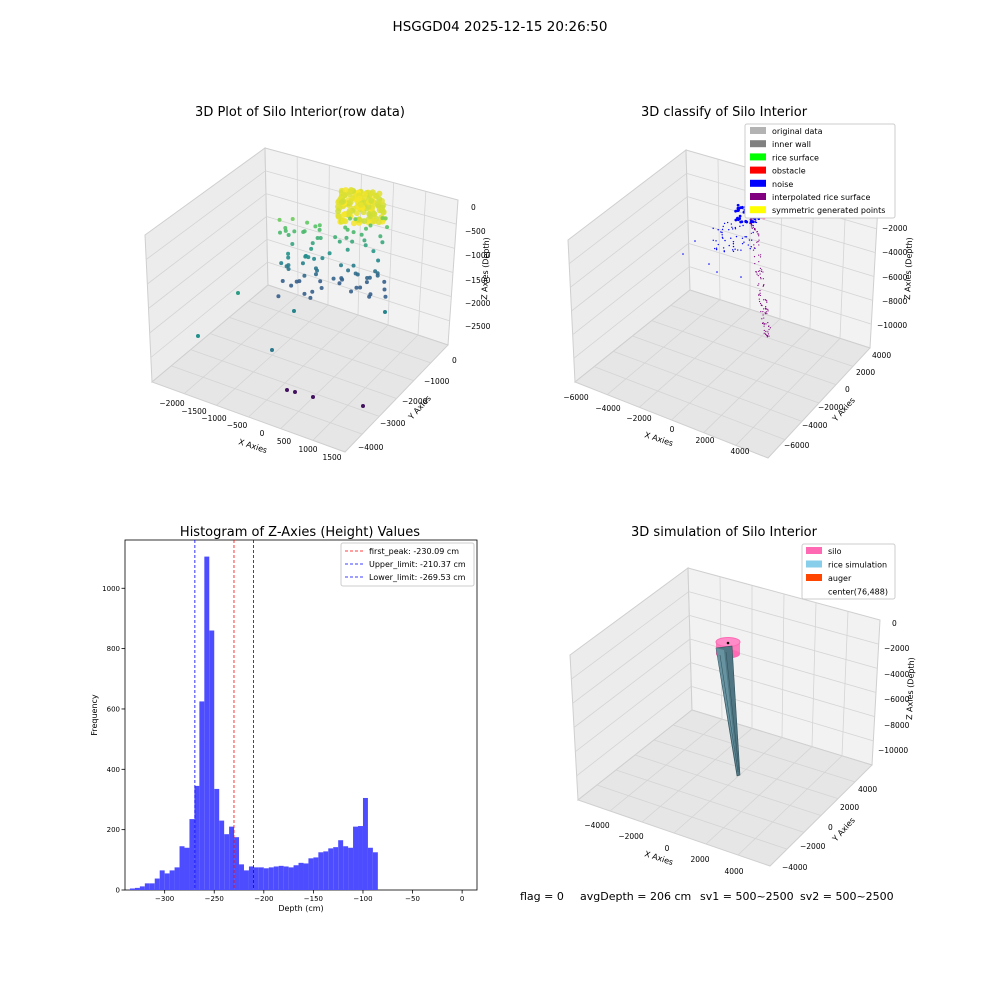  I want to click on p2-ztick: −2000, so click(895, 228).